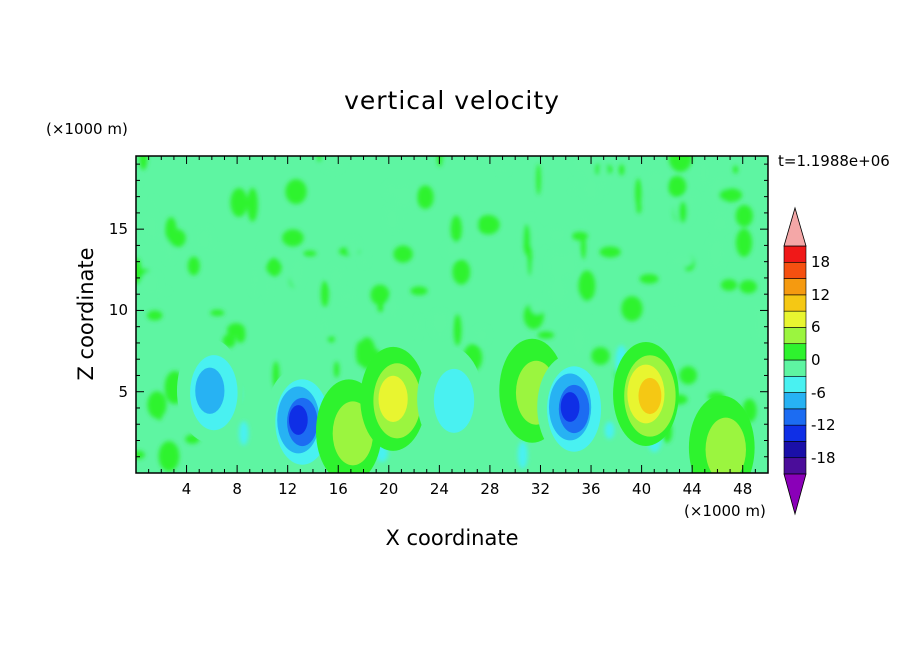 The image size is (904, 654). What do you see at coordinates (591, 489) in the screenshot?
I see `x-tick-label: 36` at bounding box center [591, 489].